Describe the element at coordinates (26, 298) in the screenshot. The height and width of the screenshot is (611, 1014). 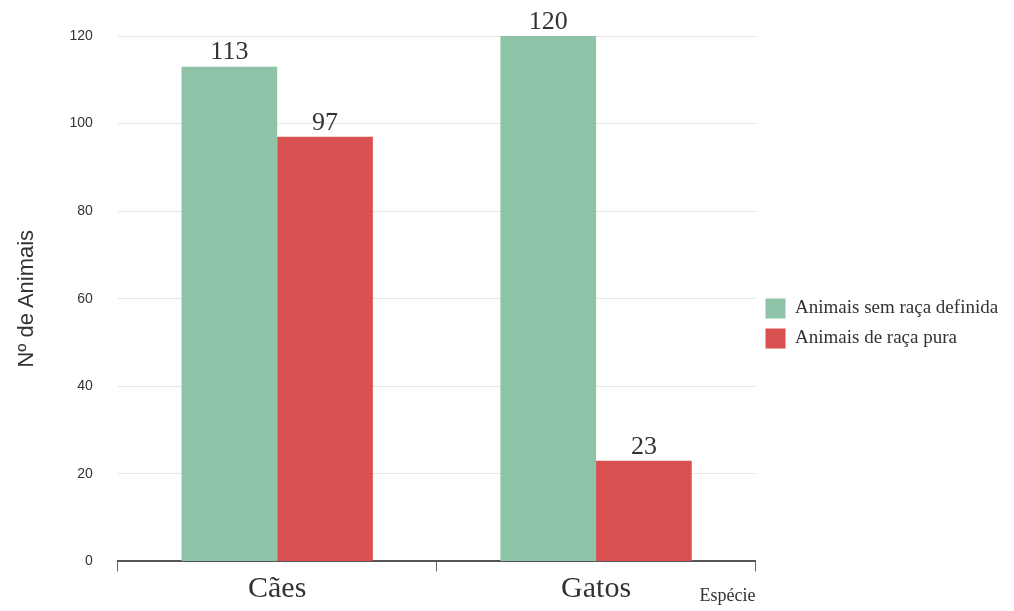
I see `y-axis-title: Nº de Animais` at that location.